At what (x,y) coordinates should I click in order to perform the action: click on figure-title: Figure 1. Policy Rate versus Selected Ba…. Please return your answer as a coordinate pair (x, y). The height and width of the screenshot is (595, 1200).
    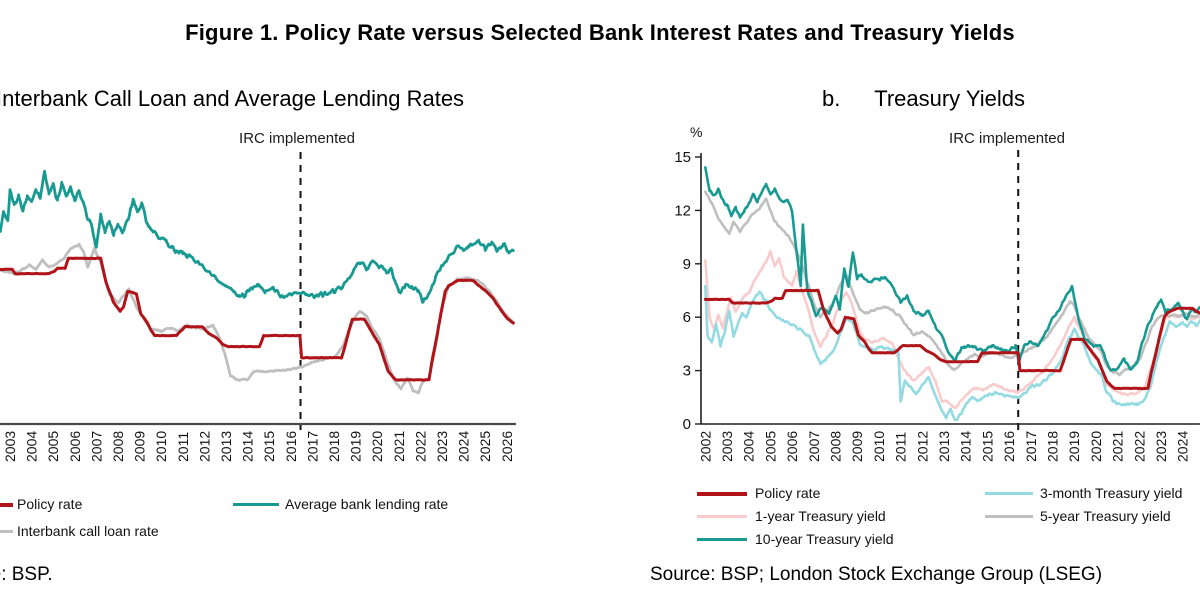
    Looking at the image, I should click on (600, 32).